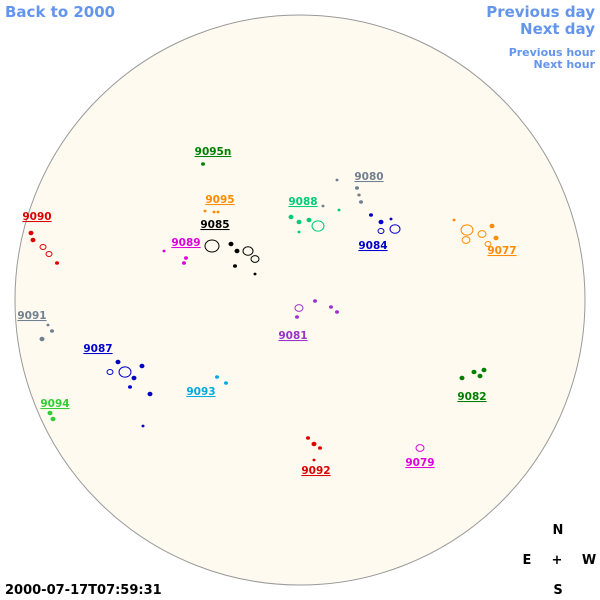 Image resolution: width=600 pixels, height=600 pixels. What do you see at coordinates (219, 200) in the screenshot?
I see `region-label: 9095` at bounding box center [219, 200].